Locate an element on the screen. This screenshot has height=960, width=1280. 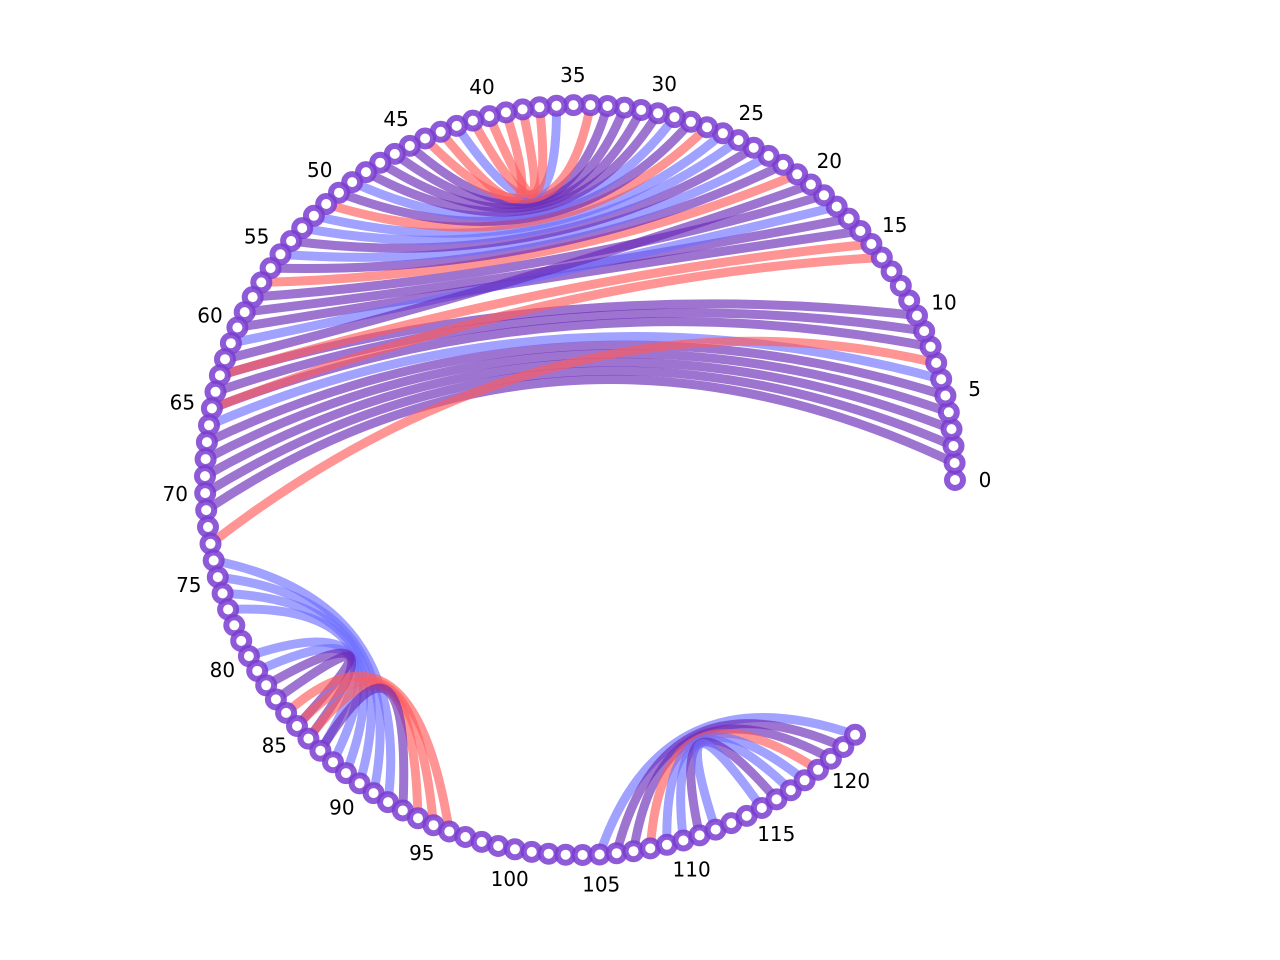
tick-label-55: 55 is located at coordinates (256, 236).